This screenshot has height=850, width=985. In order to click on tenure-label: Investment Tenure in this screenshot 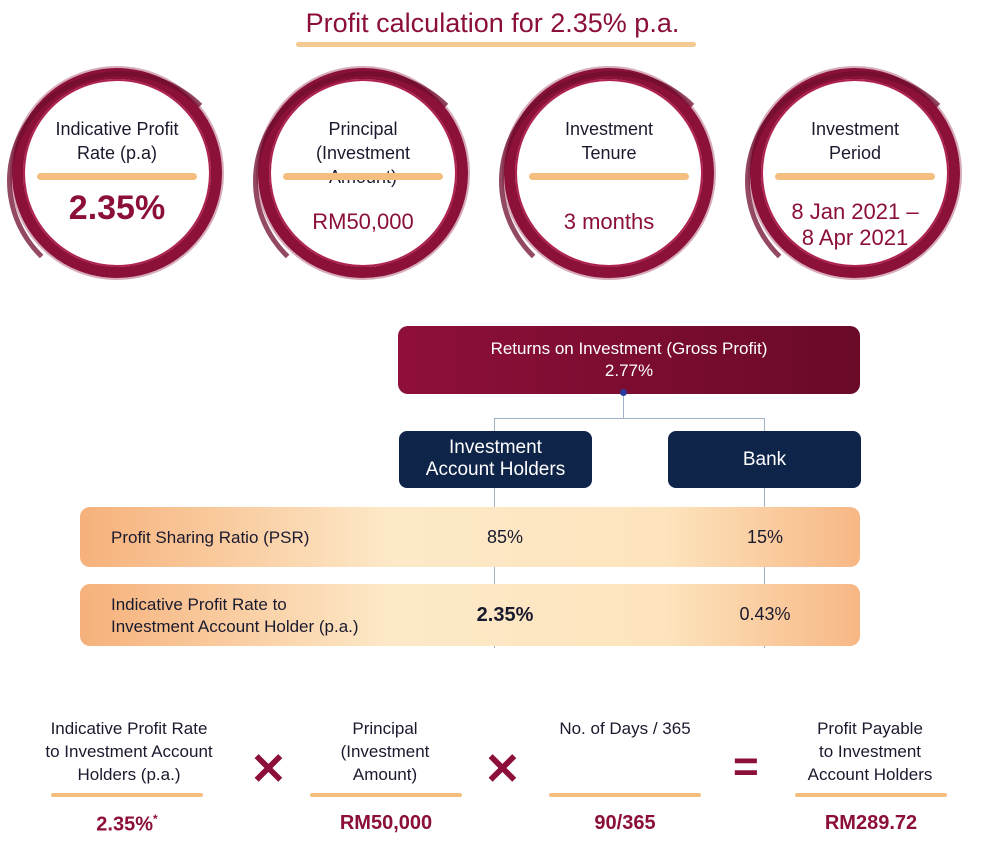, I will do `click(609, 141)`.